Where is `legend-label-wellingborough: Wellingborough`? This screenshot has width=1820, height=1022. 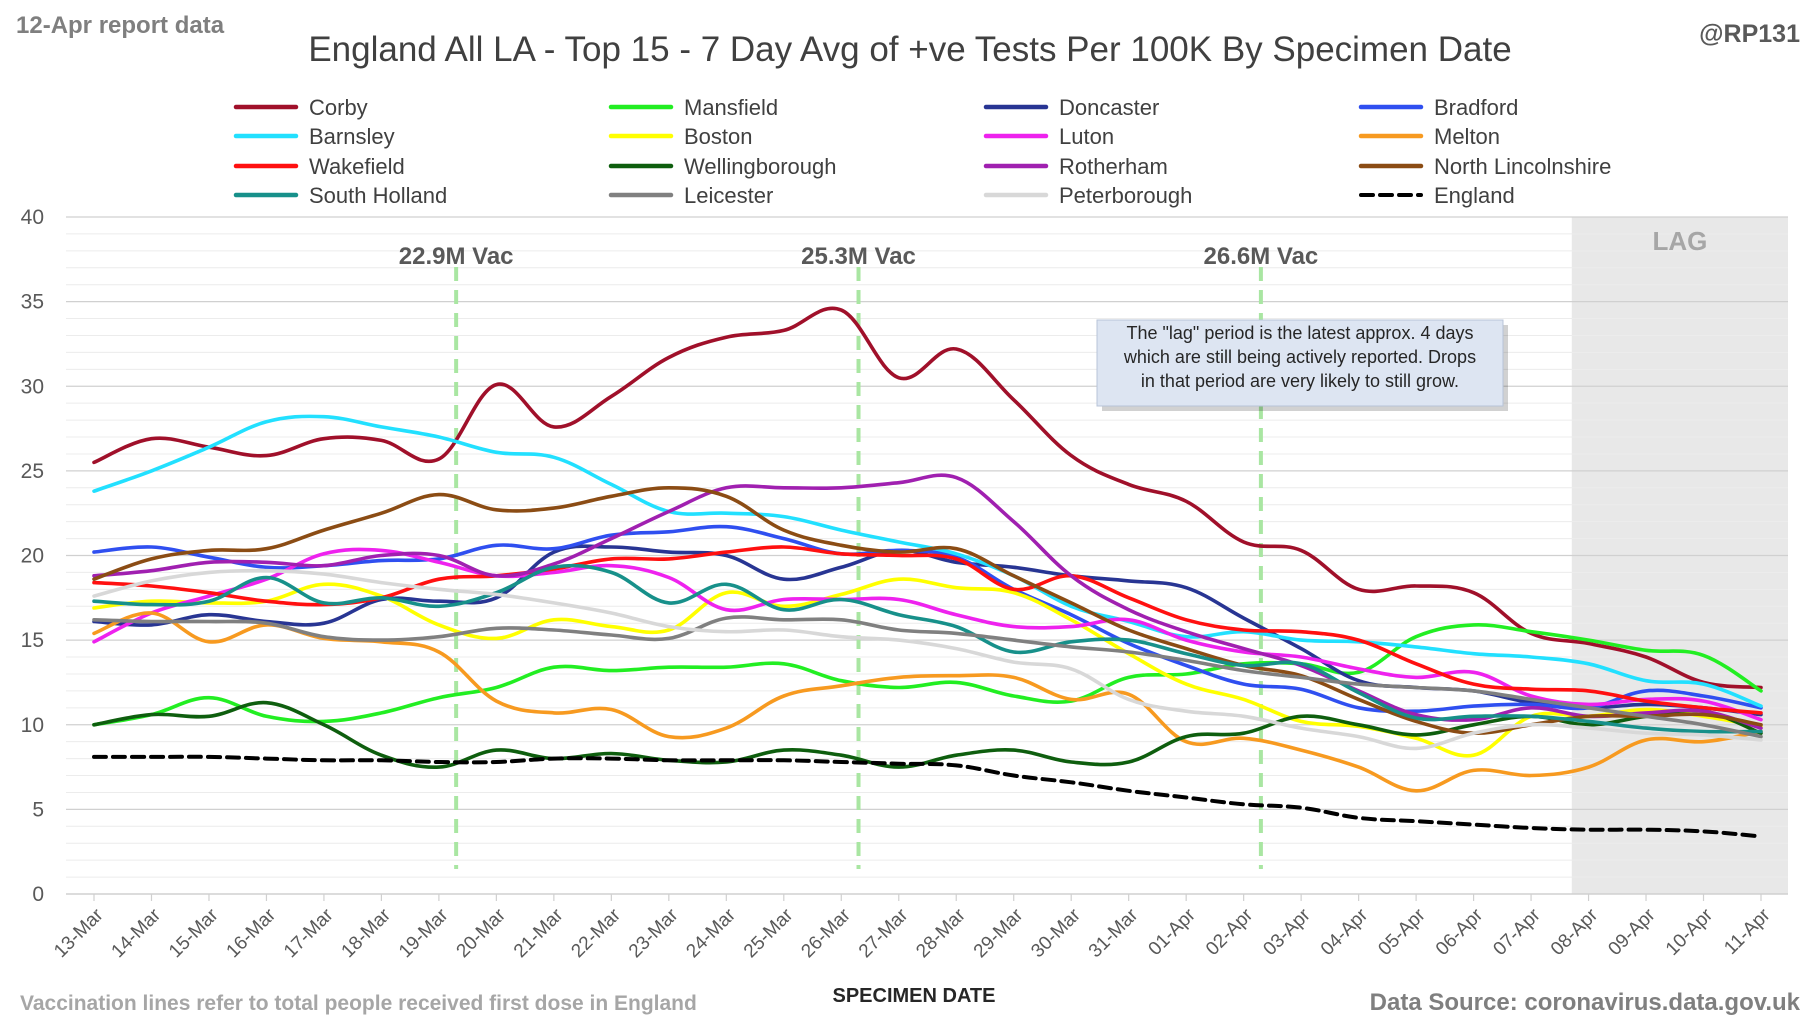 legend-label-wellingborough: Wellingborough is located at coordinates (760, 166).